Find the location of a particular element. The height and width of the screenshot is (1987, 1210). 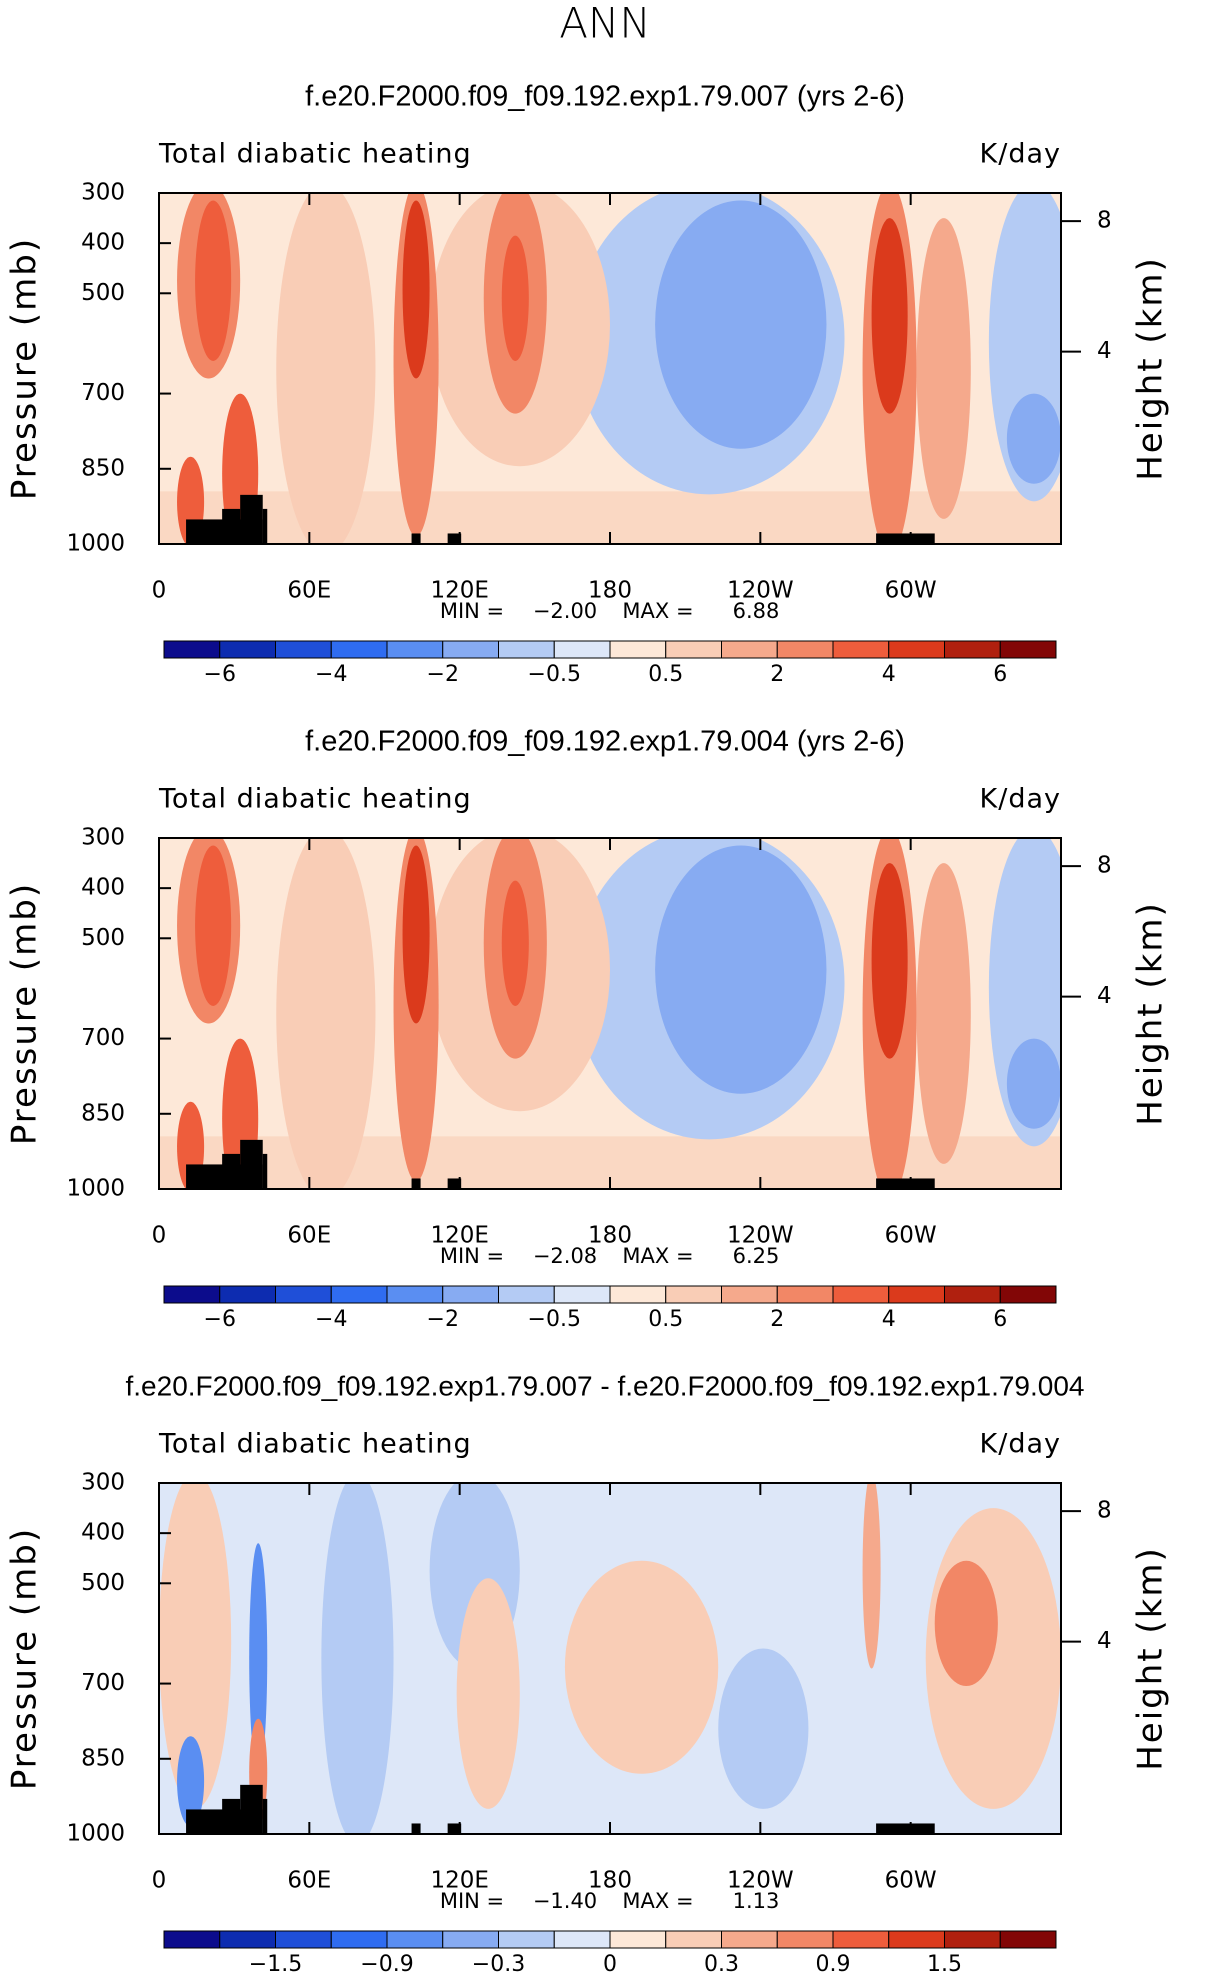

colorbar-label: −0.3 is located at coordinates (498, 1964).